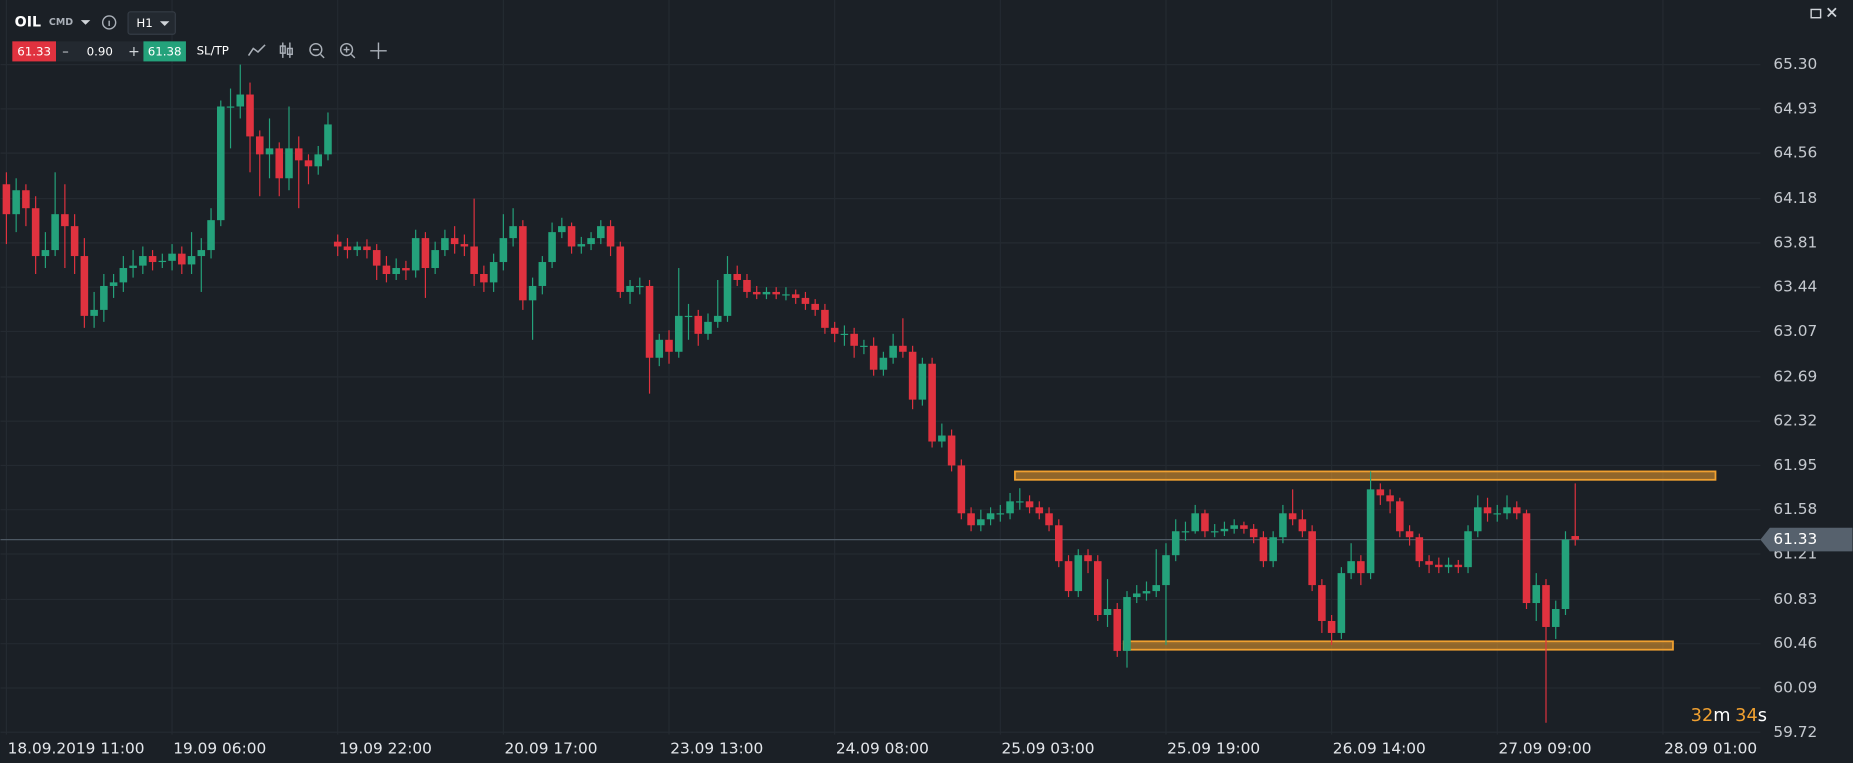  What do you see at coordinates (551, 748) in the screenshot?
I see `x-tick-label: 20.09 17:00` at bounding box center [551, 748].